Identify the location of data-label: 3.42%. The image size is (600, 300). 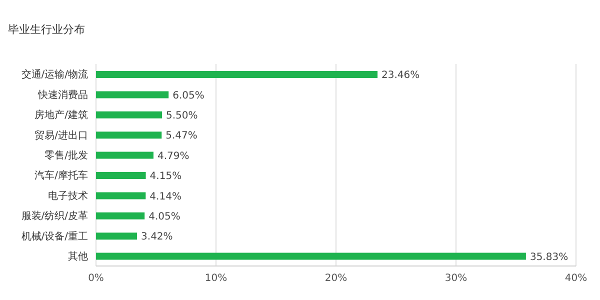
(157, 237).